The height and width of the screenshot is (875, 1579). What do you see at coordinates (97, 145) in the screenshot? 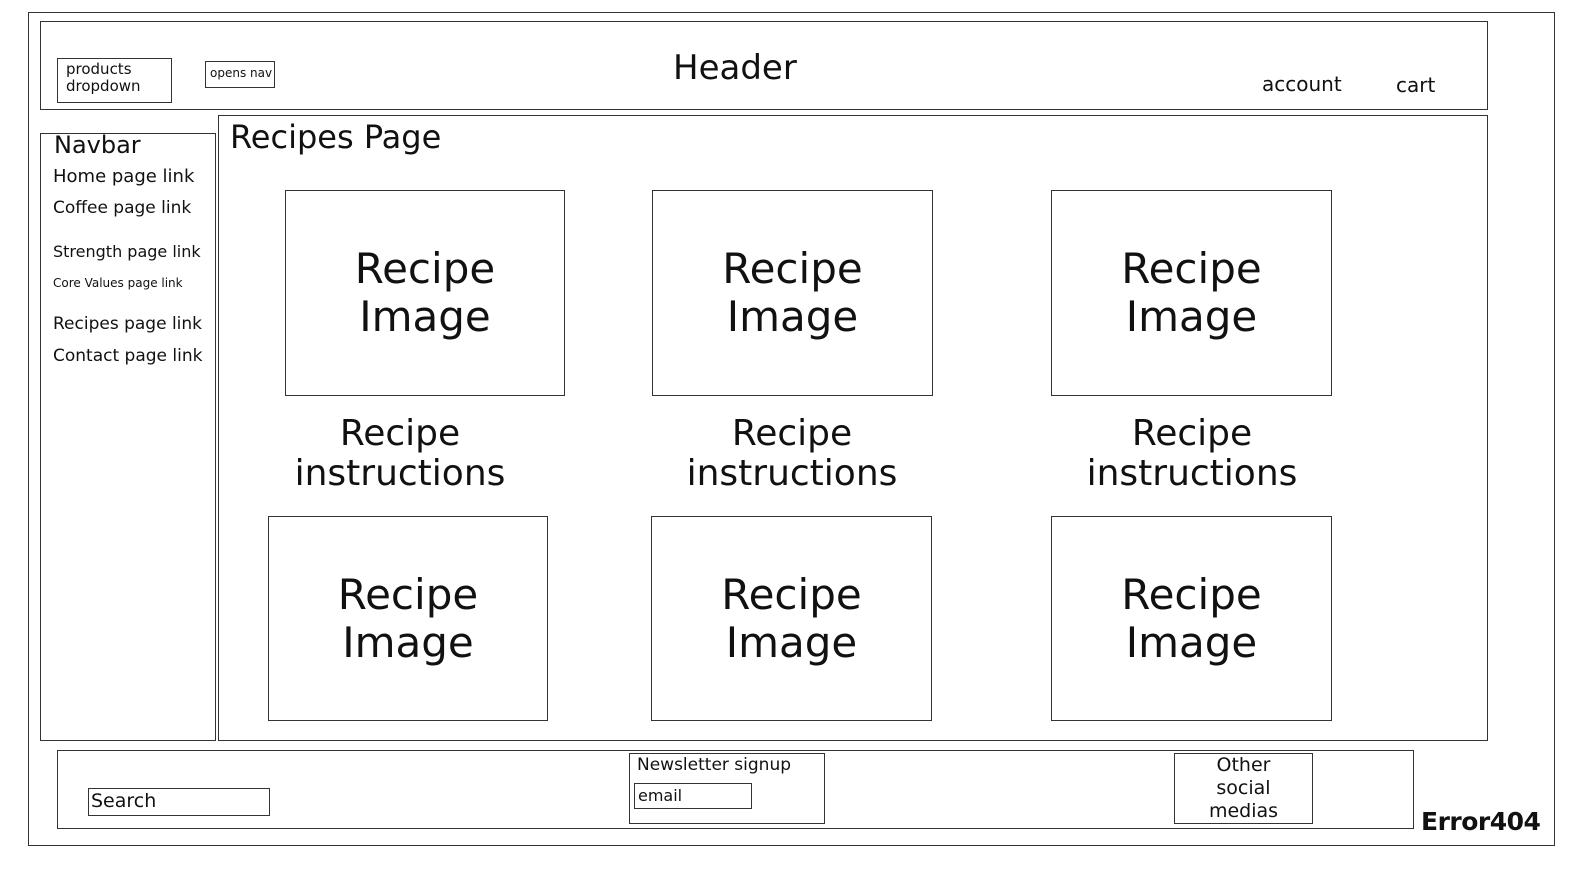
I see `navbar-title: Navbar` at bounding box center [97, 145].